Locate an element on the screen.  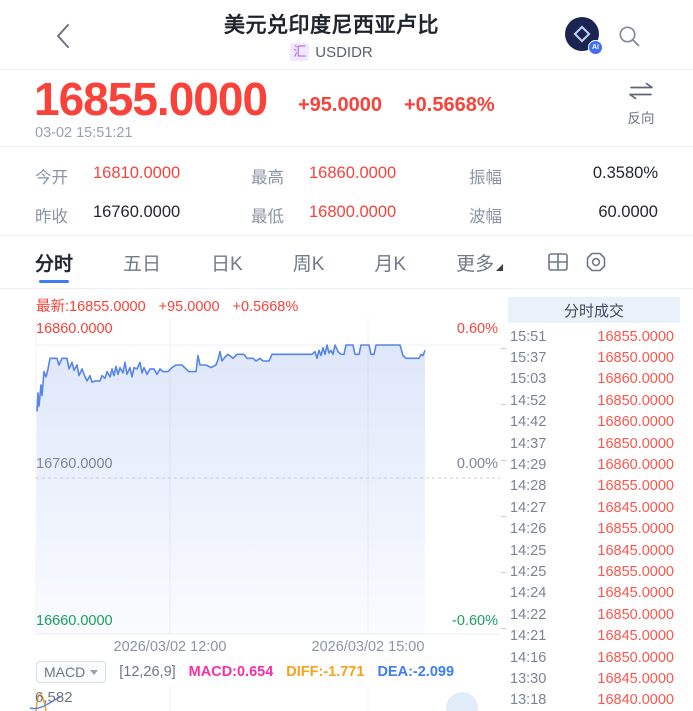
symbol-row: 汇 USDIDR is located at coordinates (331, 52).